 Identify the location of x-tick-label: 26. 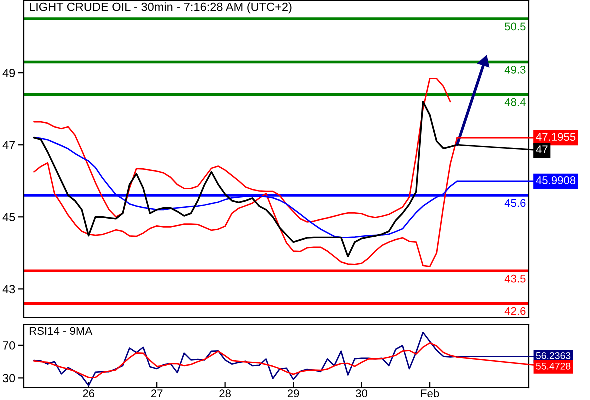
(89, 394).